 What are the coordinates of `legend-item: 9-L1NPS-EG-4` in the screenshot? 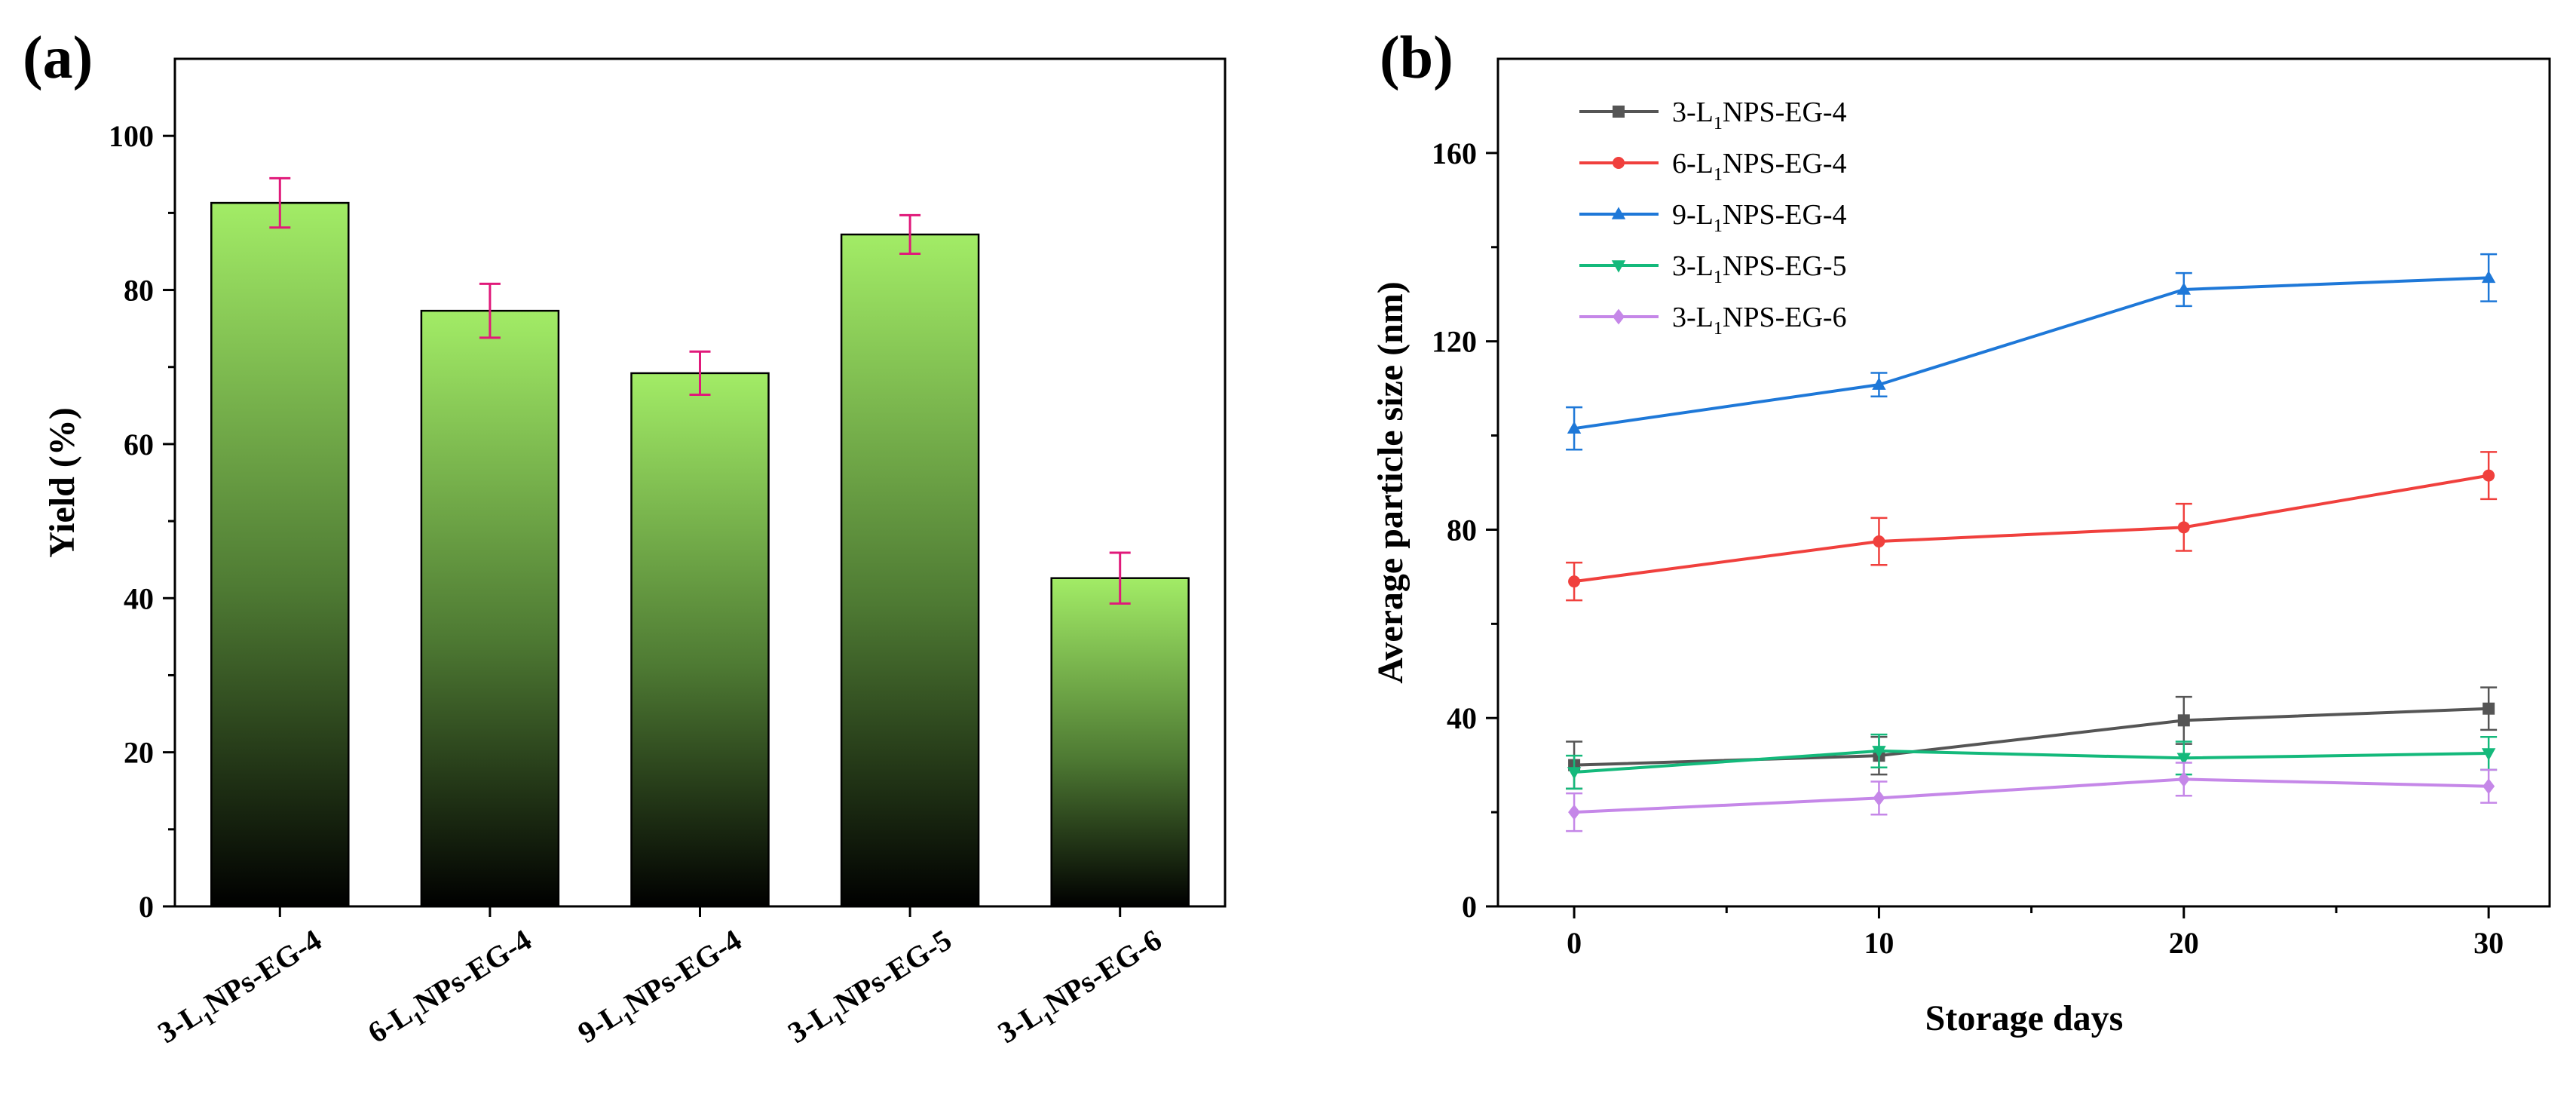 It's located at (1713, 217).